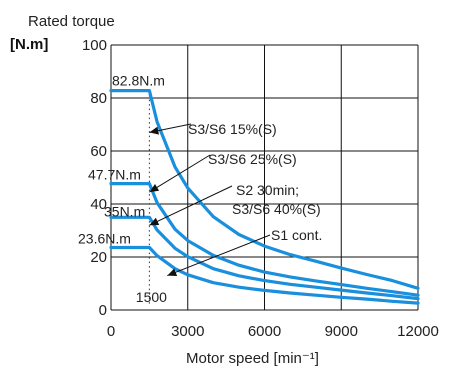 This screenshot has width=467, height=373. I want to click on x-tick-label: 3000, so click(187, 331).